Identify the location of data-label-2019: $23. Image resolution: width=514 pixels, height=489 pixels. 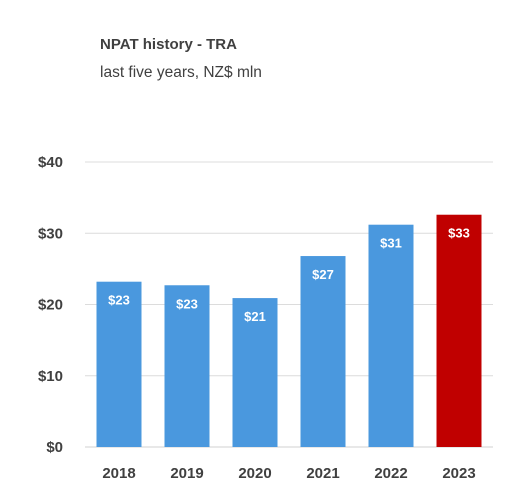
(187, 303).